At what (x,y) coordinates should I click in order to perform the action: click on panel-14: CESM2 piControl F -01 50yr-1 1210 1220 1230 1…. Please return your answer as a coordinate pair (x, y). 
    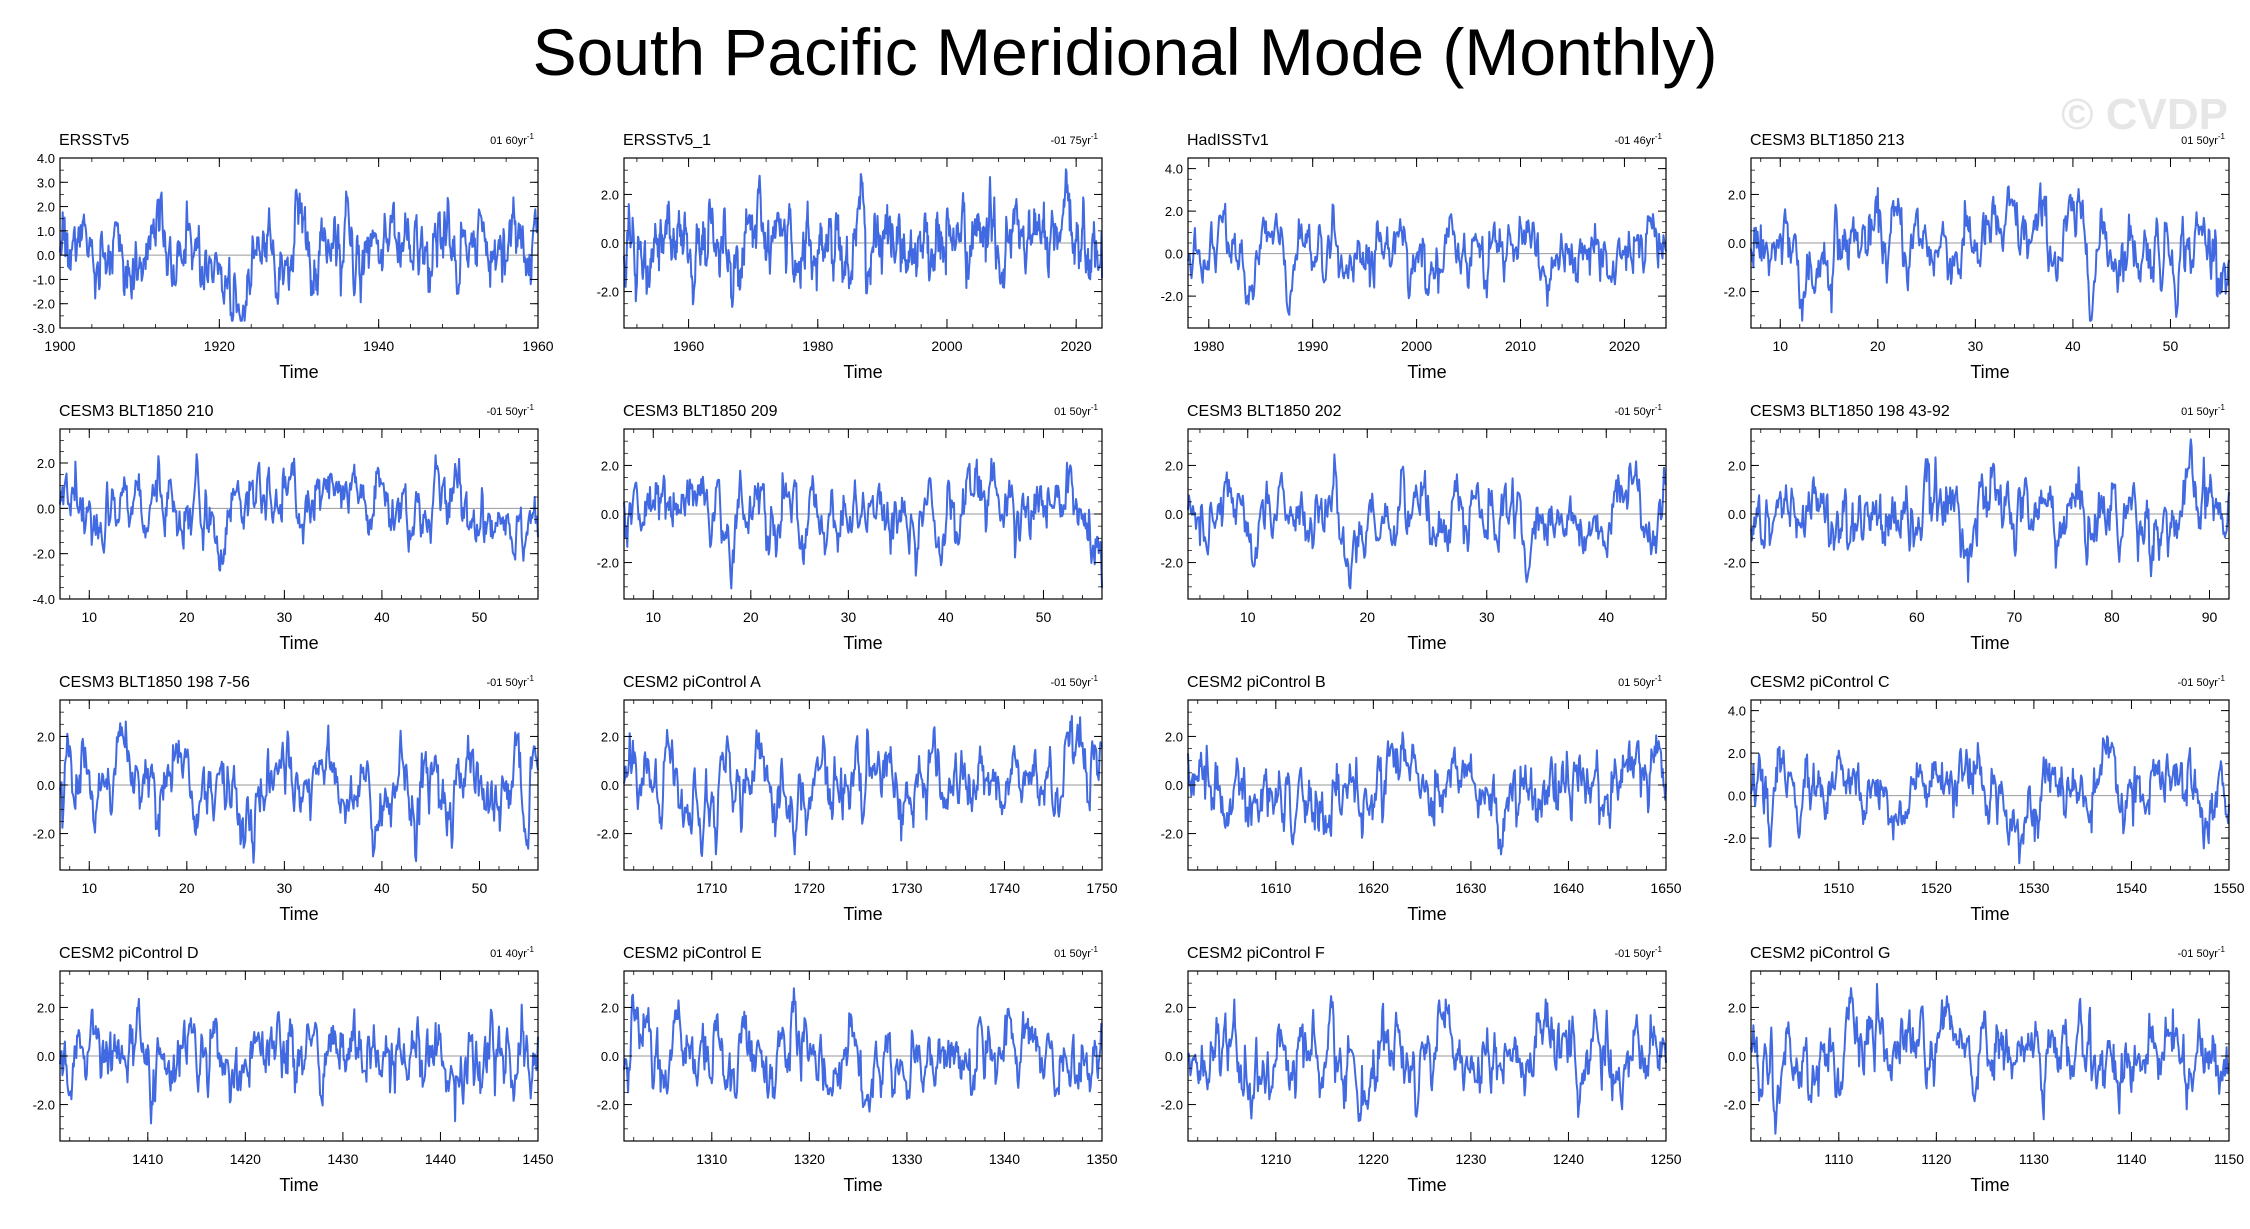
    Looking at the image, I should click on (1421, 1070).